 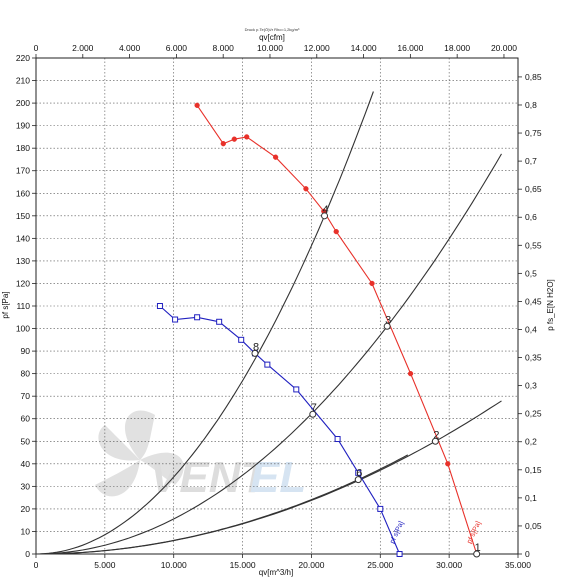 I want to click on y-left-tick-label: 60, so click(x=26, y=419).